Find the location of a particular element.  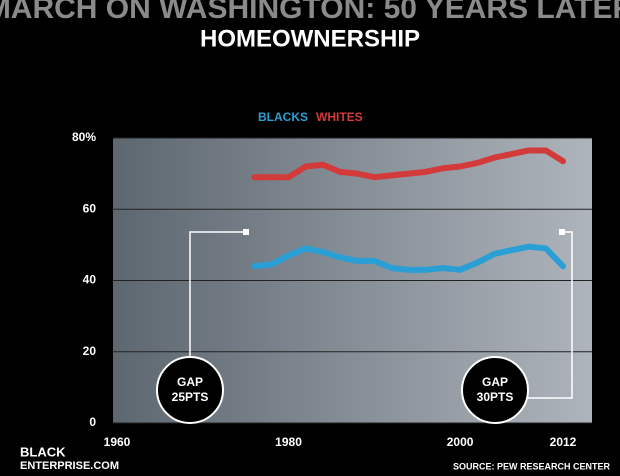

supertitle: MARCH ON WASHINGTON: 50 YEARS LATER is located at coordinates (310, 12).